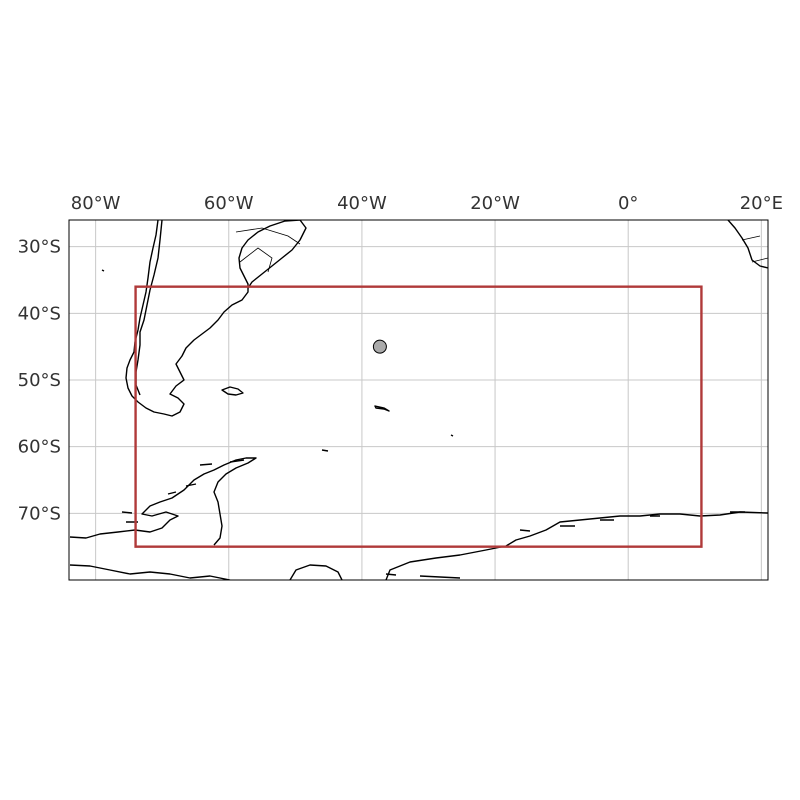 Image resolution: width=800 pixels, height=800 pixels. I want to click on latitude-tick-label: 40°S, so click(39, 313).